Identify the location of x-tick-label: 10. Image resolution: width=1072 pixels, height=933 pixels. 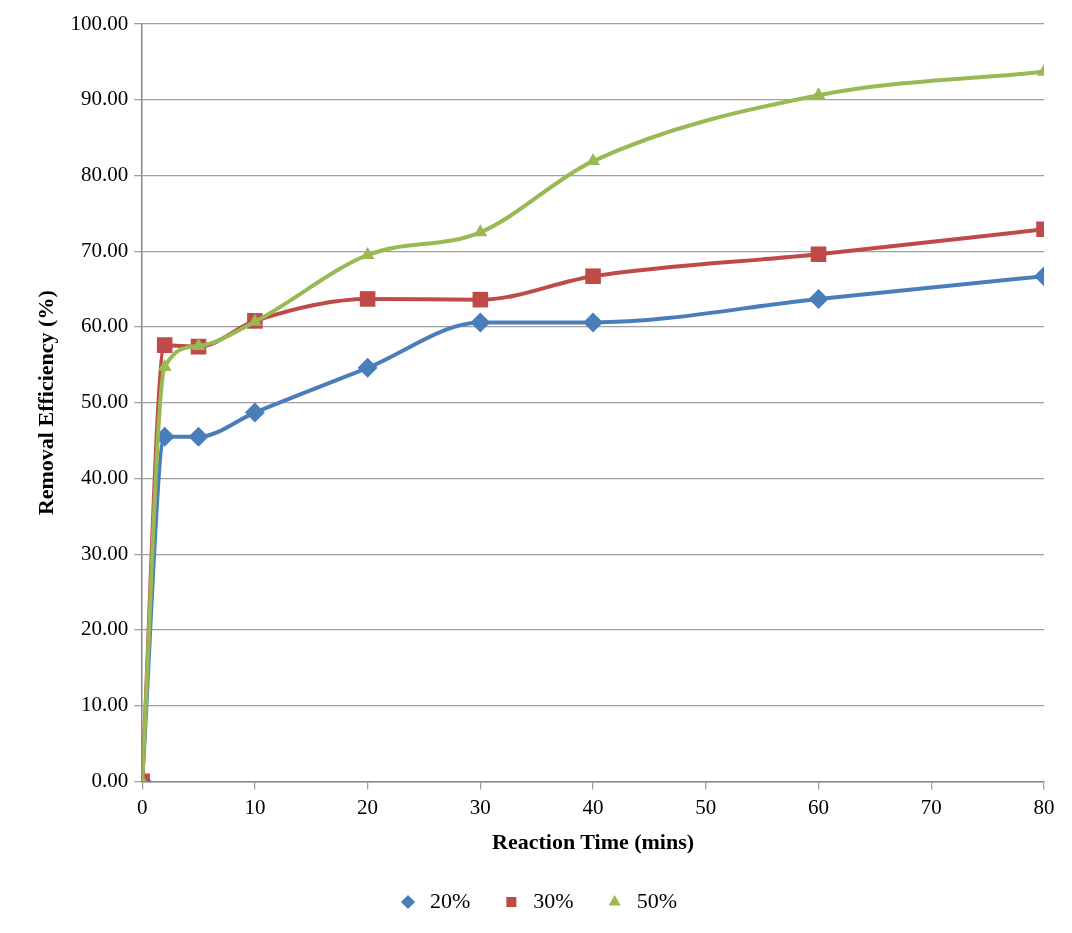
(255, 806).